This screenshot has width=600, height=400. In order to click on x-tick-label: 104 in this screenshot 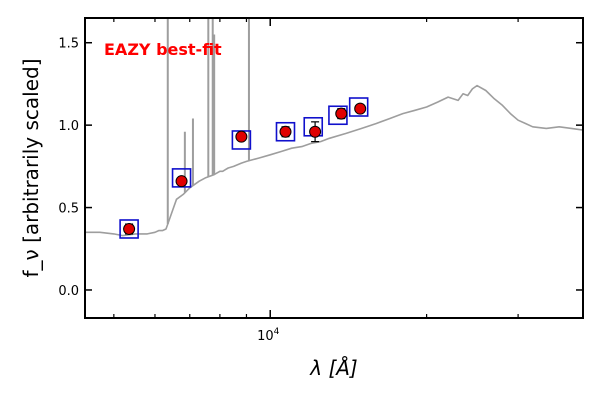, I will do `click(268, 335)`.